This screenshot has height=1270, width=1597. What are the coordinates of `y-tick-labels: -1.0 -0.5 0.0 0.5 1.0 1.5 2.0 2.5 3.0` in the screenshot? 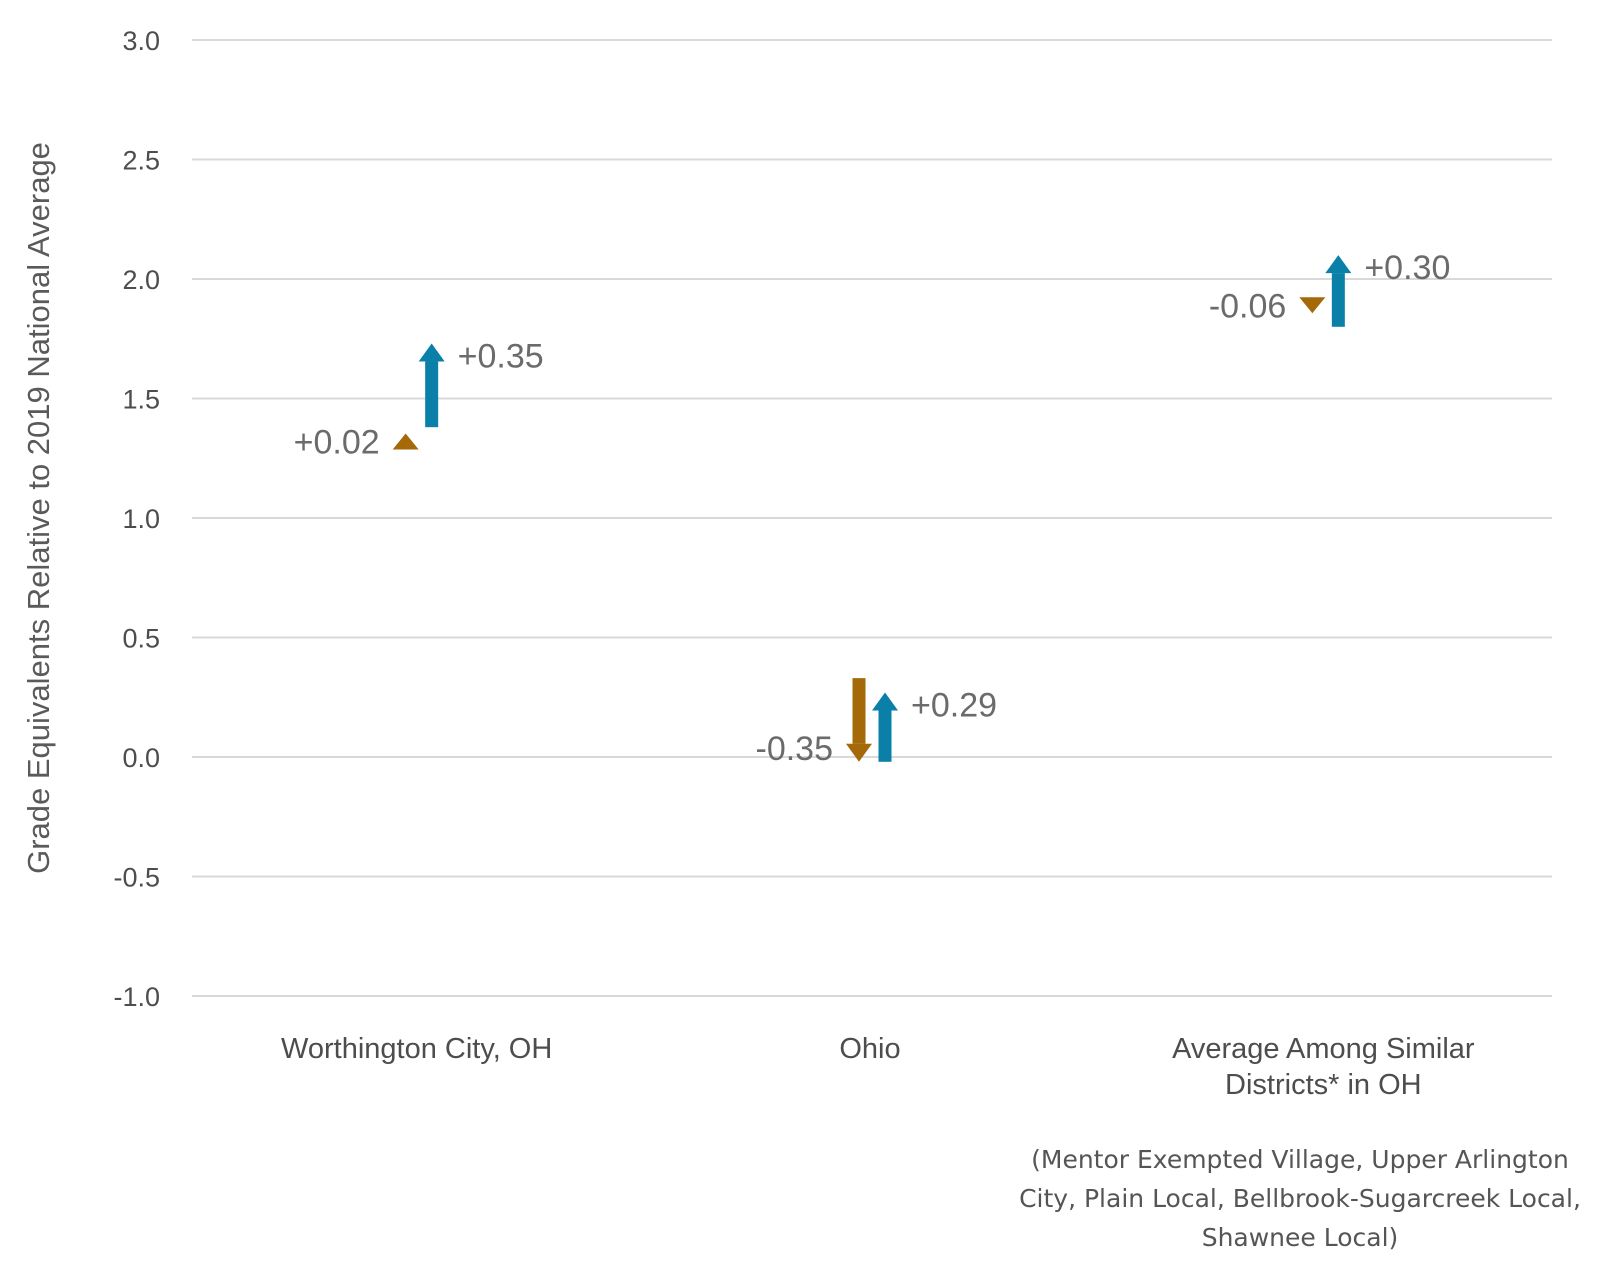 It's located at (136, 519).